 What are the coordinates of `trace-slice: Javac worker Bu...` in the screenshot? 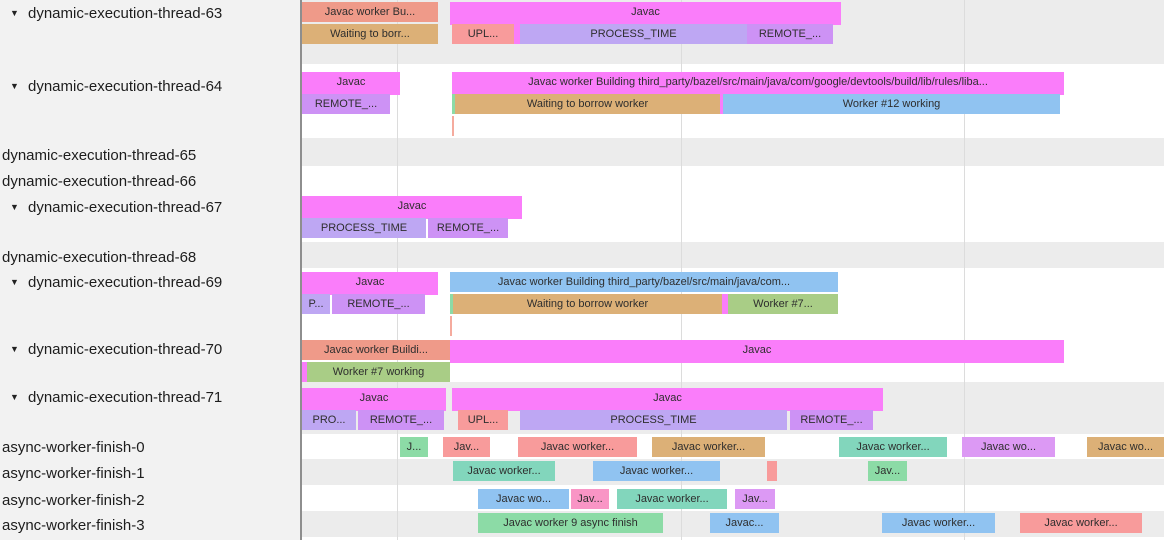 It's located at (370, 12).